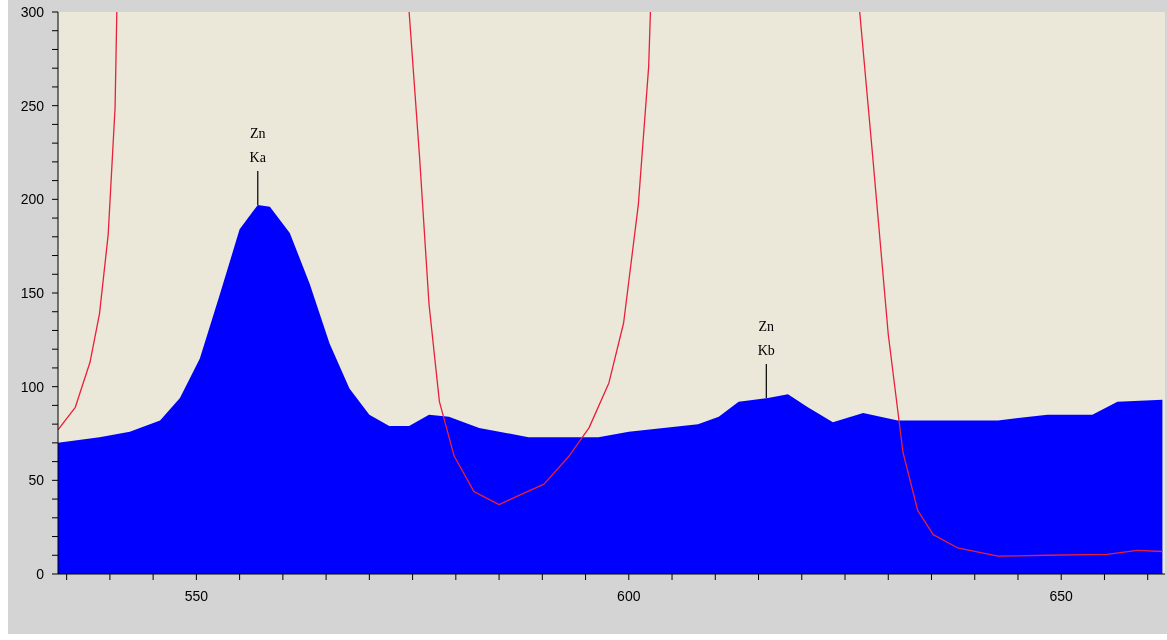  Describe the element at coordinates (766, 339) in the screenshot. I see `annotation: Zn Kb` at that location.